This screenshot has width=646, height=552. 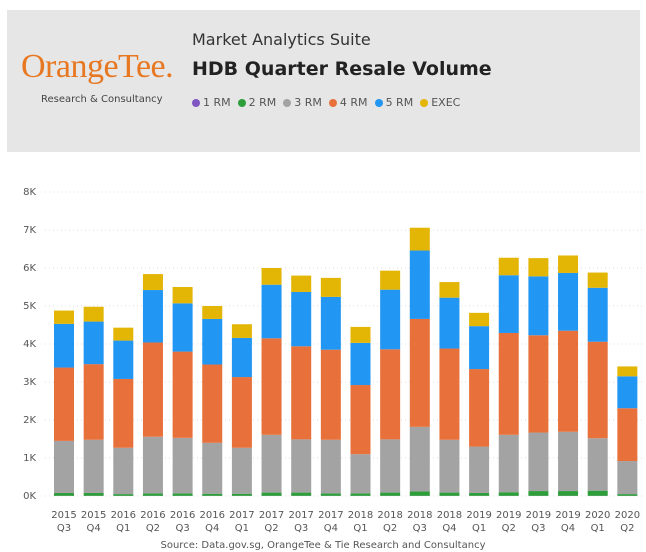 What do you see at coordinates (627, 522) in the screenshot?
I see `x-tick-label: 2020 Q2` at bounding box center [627, 522].